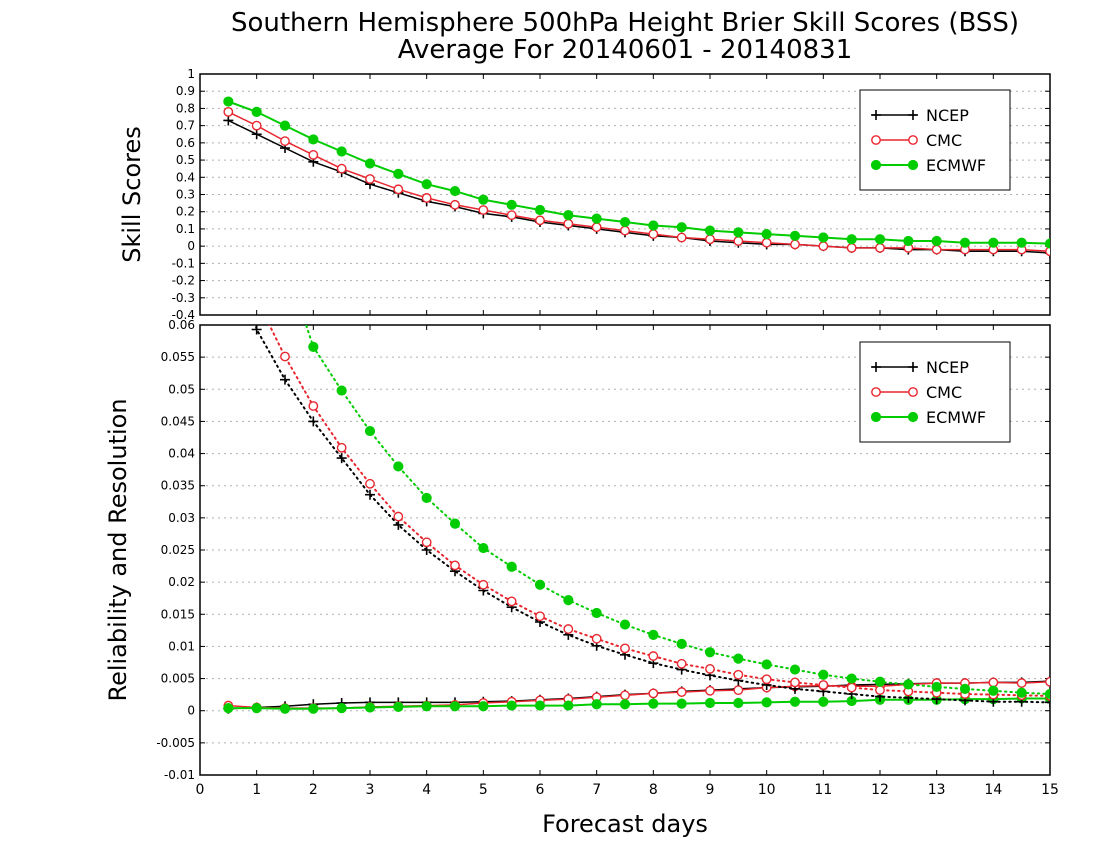  I want to click on bottom-ytick-label: 0.03, so click(181, 518).